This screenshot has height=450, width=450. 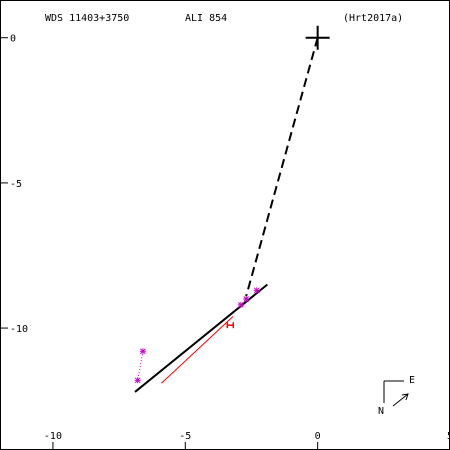 What do you see at coordinates (373, 18) in the screenshot?
I see `header-reference: (Hrt2017a)` at bounding box center [373, 18].